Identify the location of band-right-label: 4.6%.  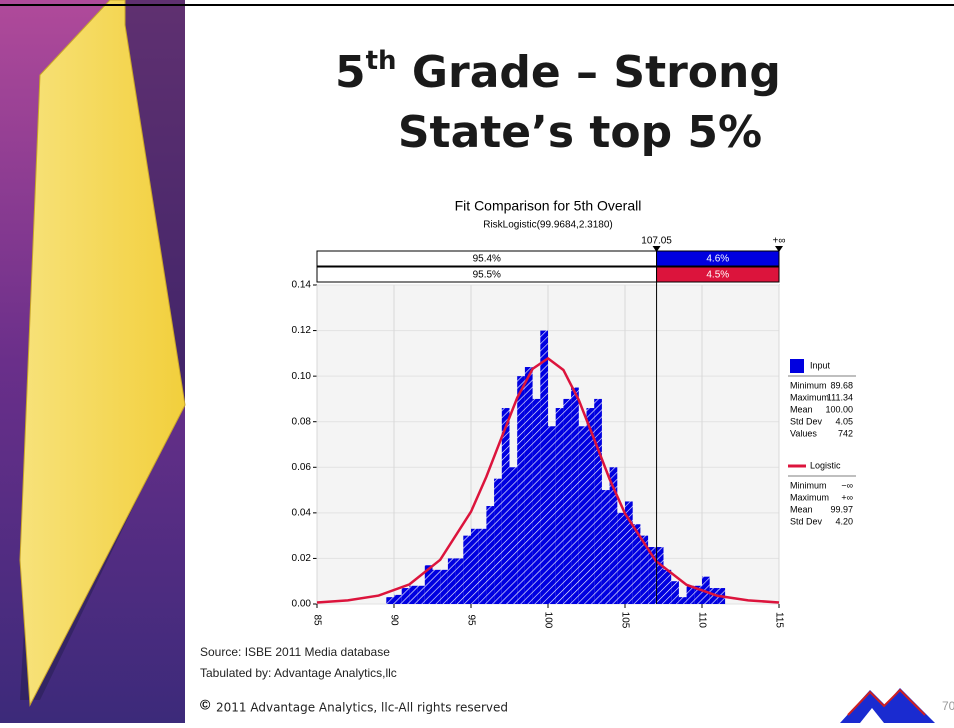
(717, 259).